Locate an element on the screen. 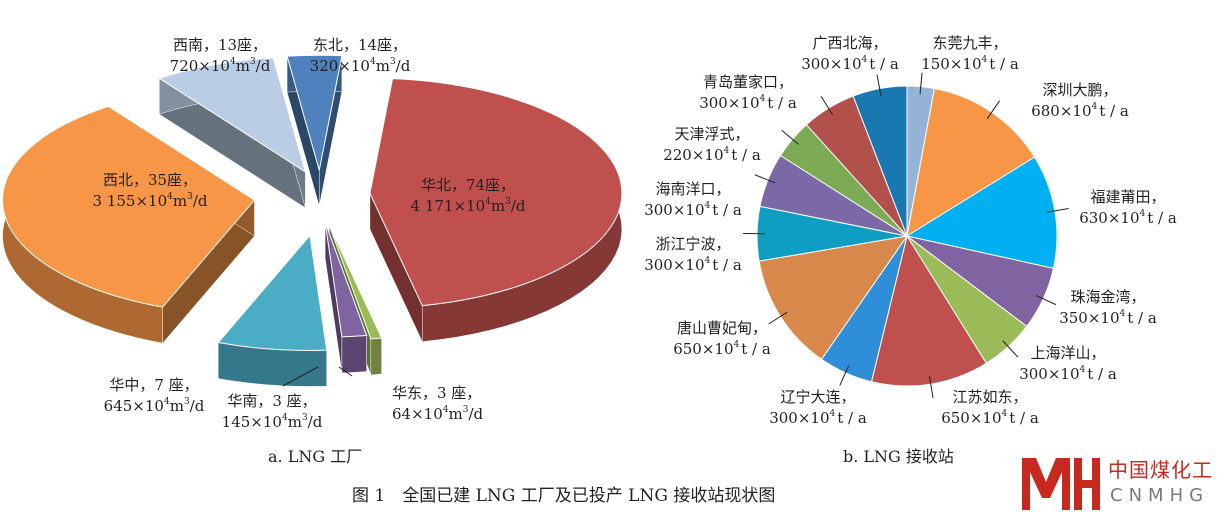  label-华南-line2: 145×104m3/d is located at coordinates (272, 422).